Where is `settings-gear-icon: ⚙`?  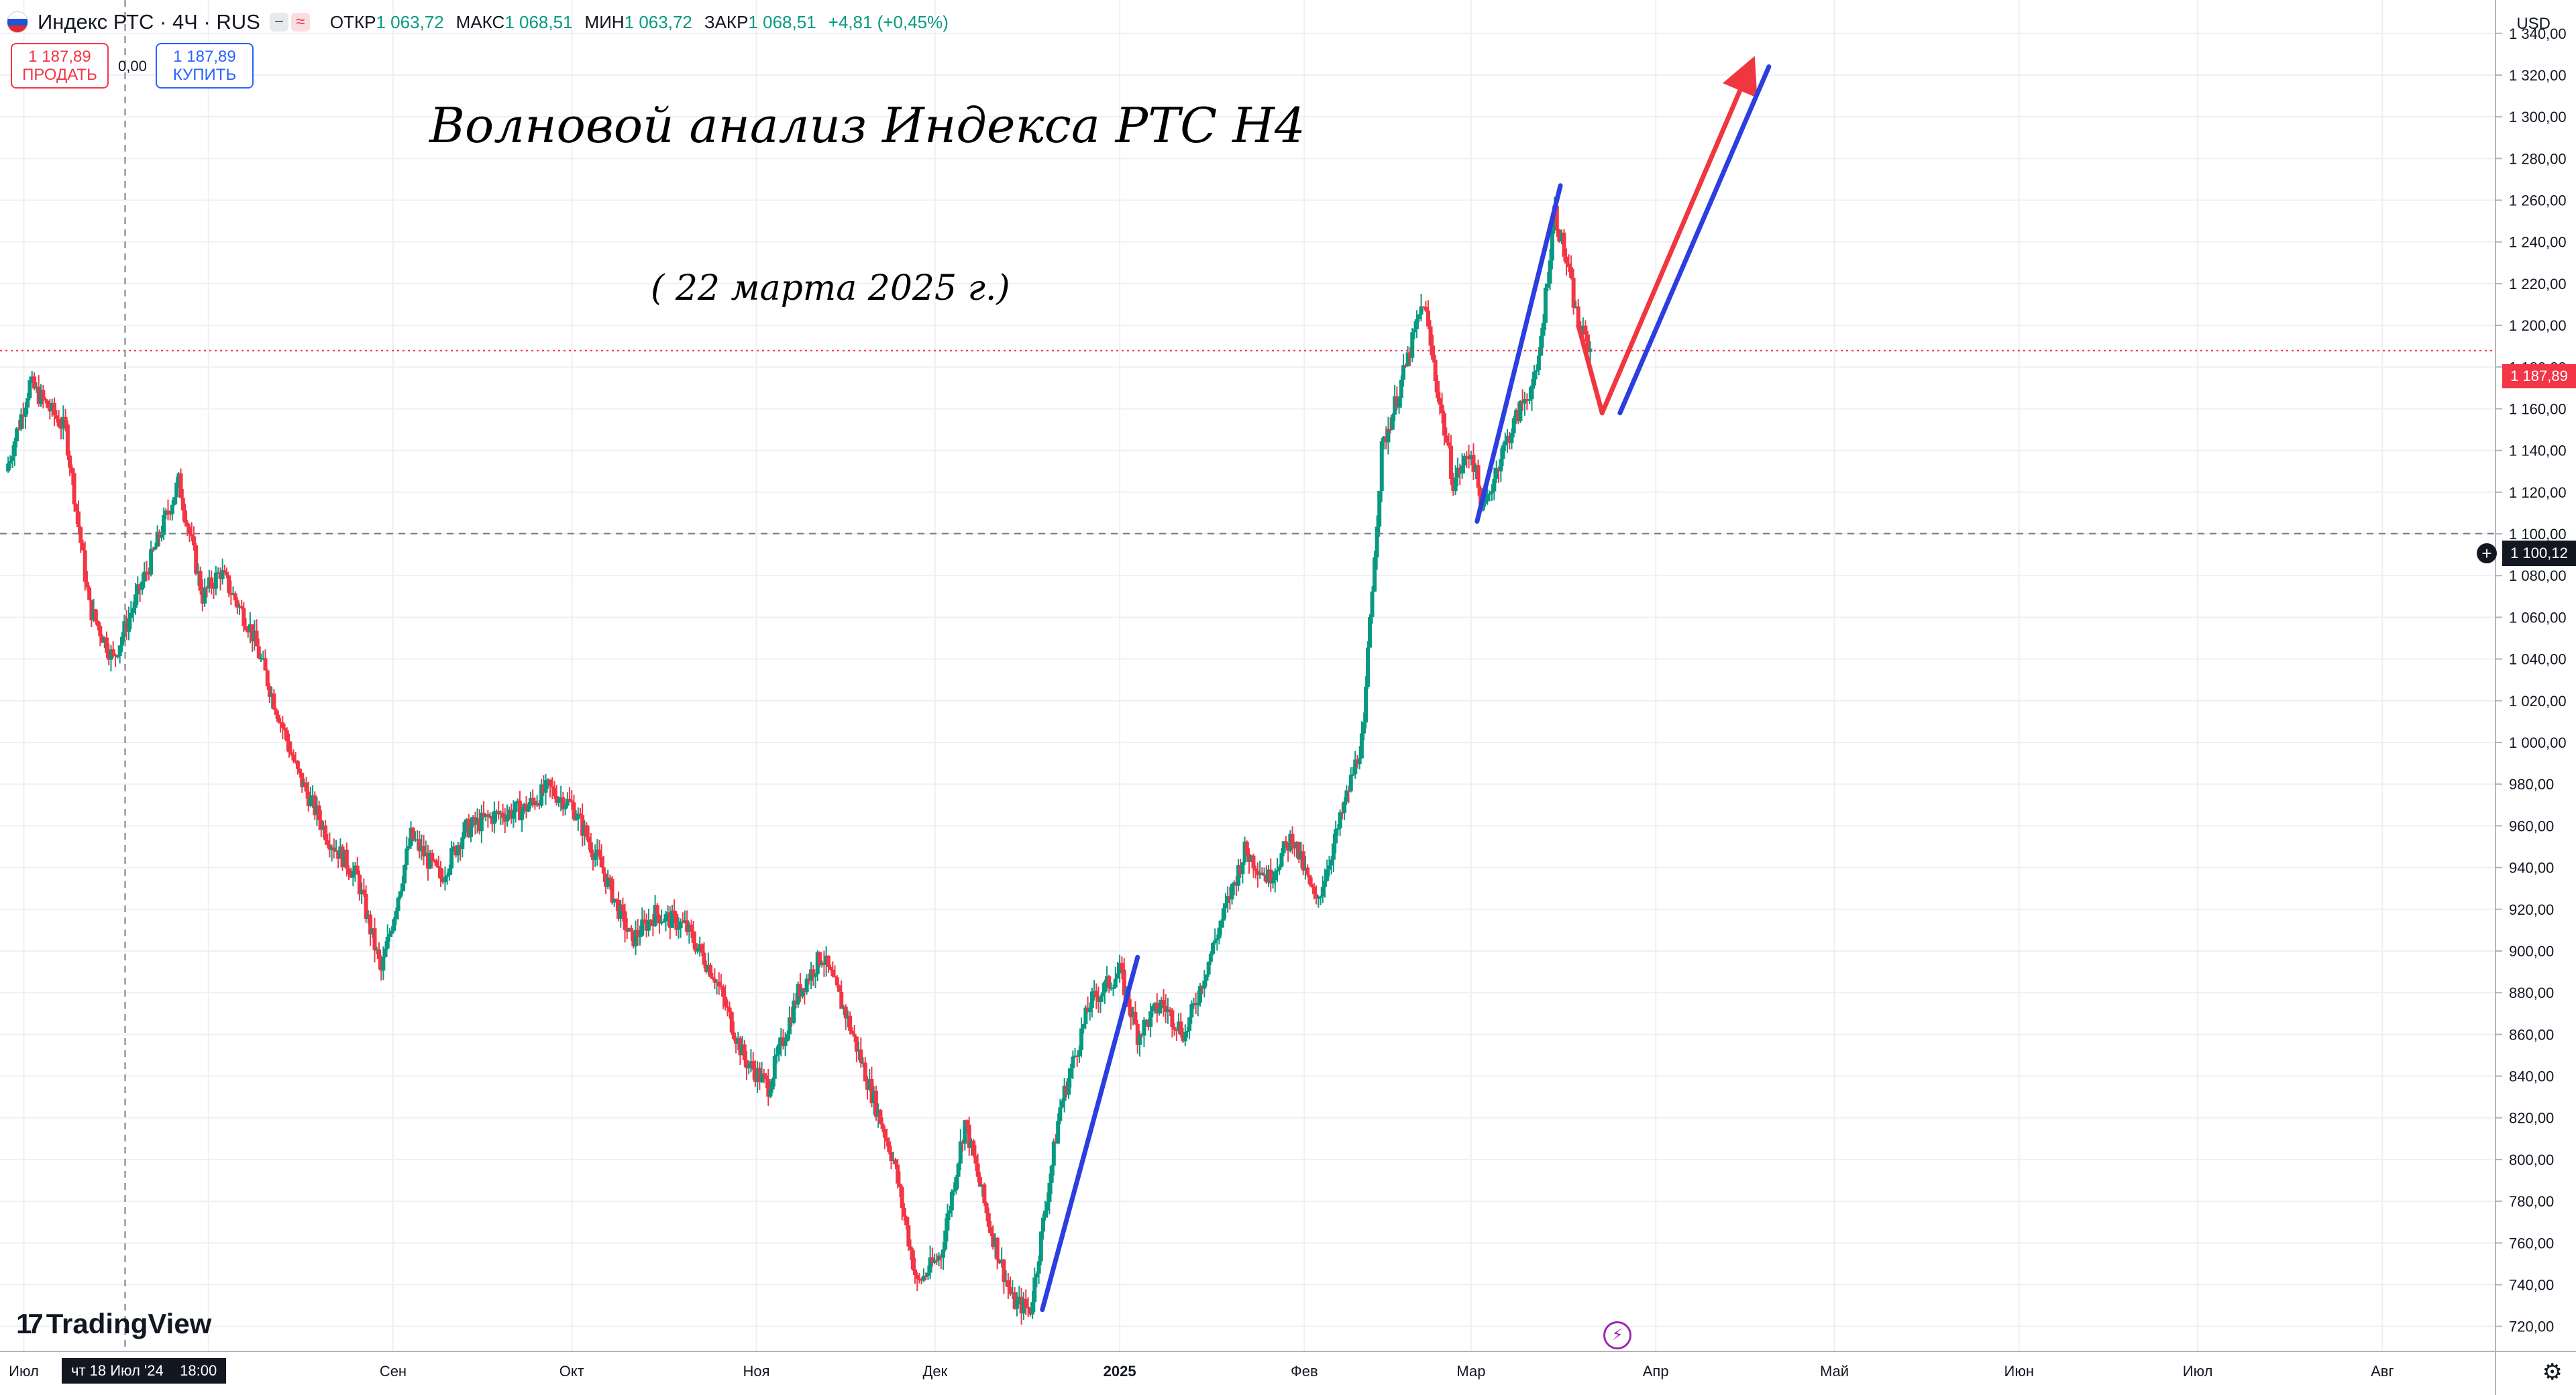
settings-gear-icon: ⚙ is located at coordinates (2552, 1372).